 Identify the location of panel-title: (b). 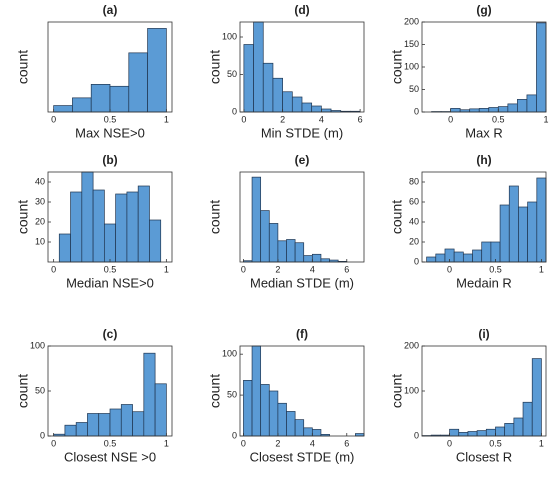
(109, 160).